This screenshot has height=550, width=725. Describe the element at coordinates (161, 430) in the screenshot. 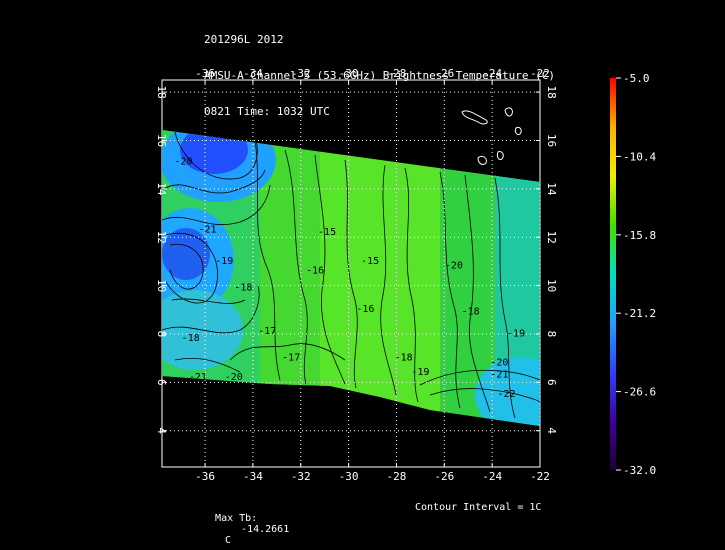

I see `y-tick-label-left: 4` at that location.